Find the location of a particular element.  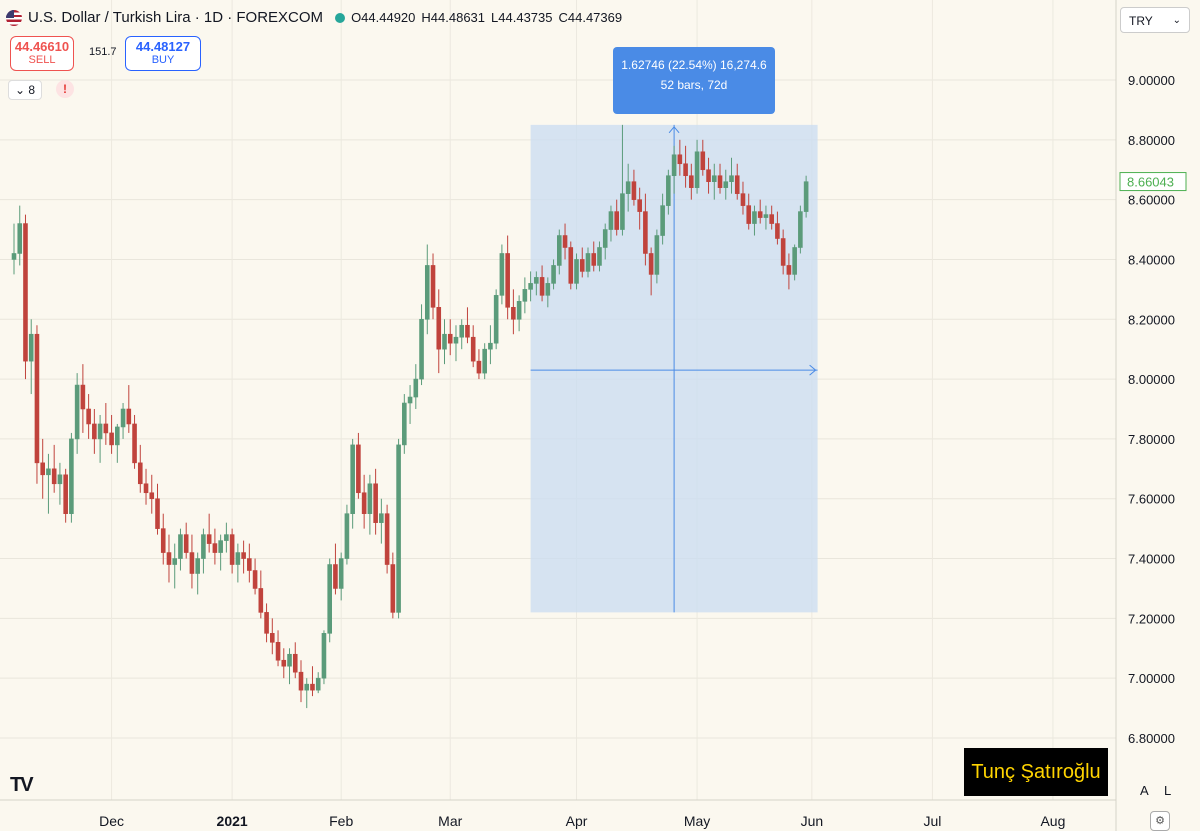

buy-price: 44.48127 is located at coordinates (163, 46).